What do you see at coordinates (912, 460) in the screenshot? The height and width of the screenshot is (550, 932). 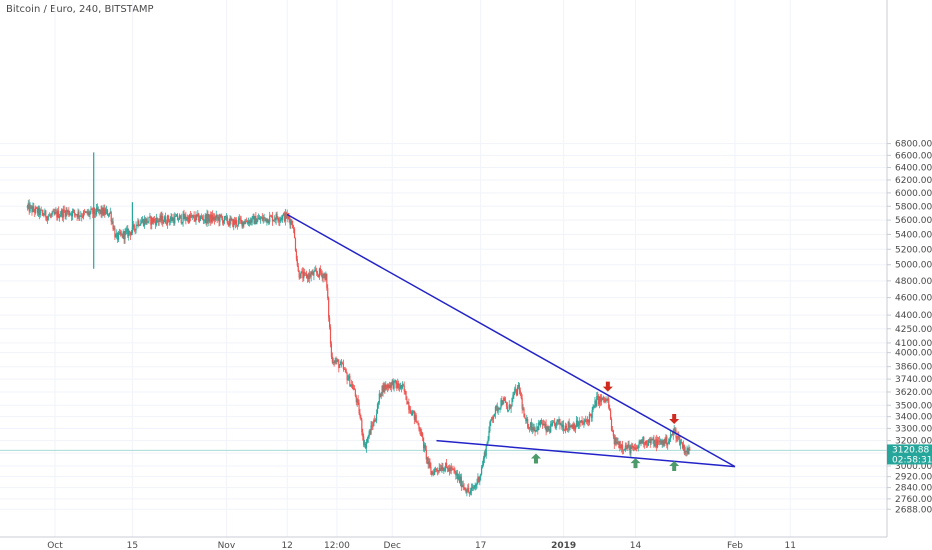 I see `bar-countdown-label: 02:58:31` at bounding box center [912, 460].